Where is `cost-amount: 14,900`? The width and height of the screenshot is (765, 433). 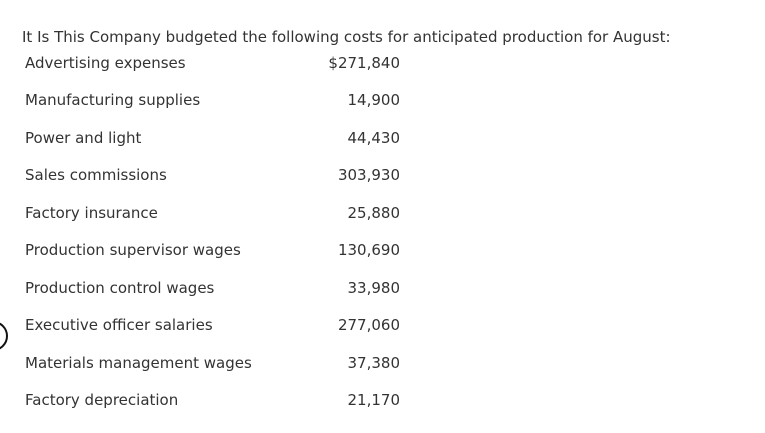 cost-amount: 14,900 is located at coordinates (374, 100).